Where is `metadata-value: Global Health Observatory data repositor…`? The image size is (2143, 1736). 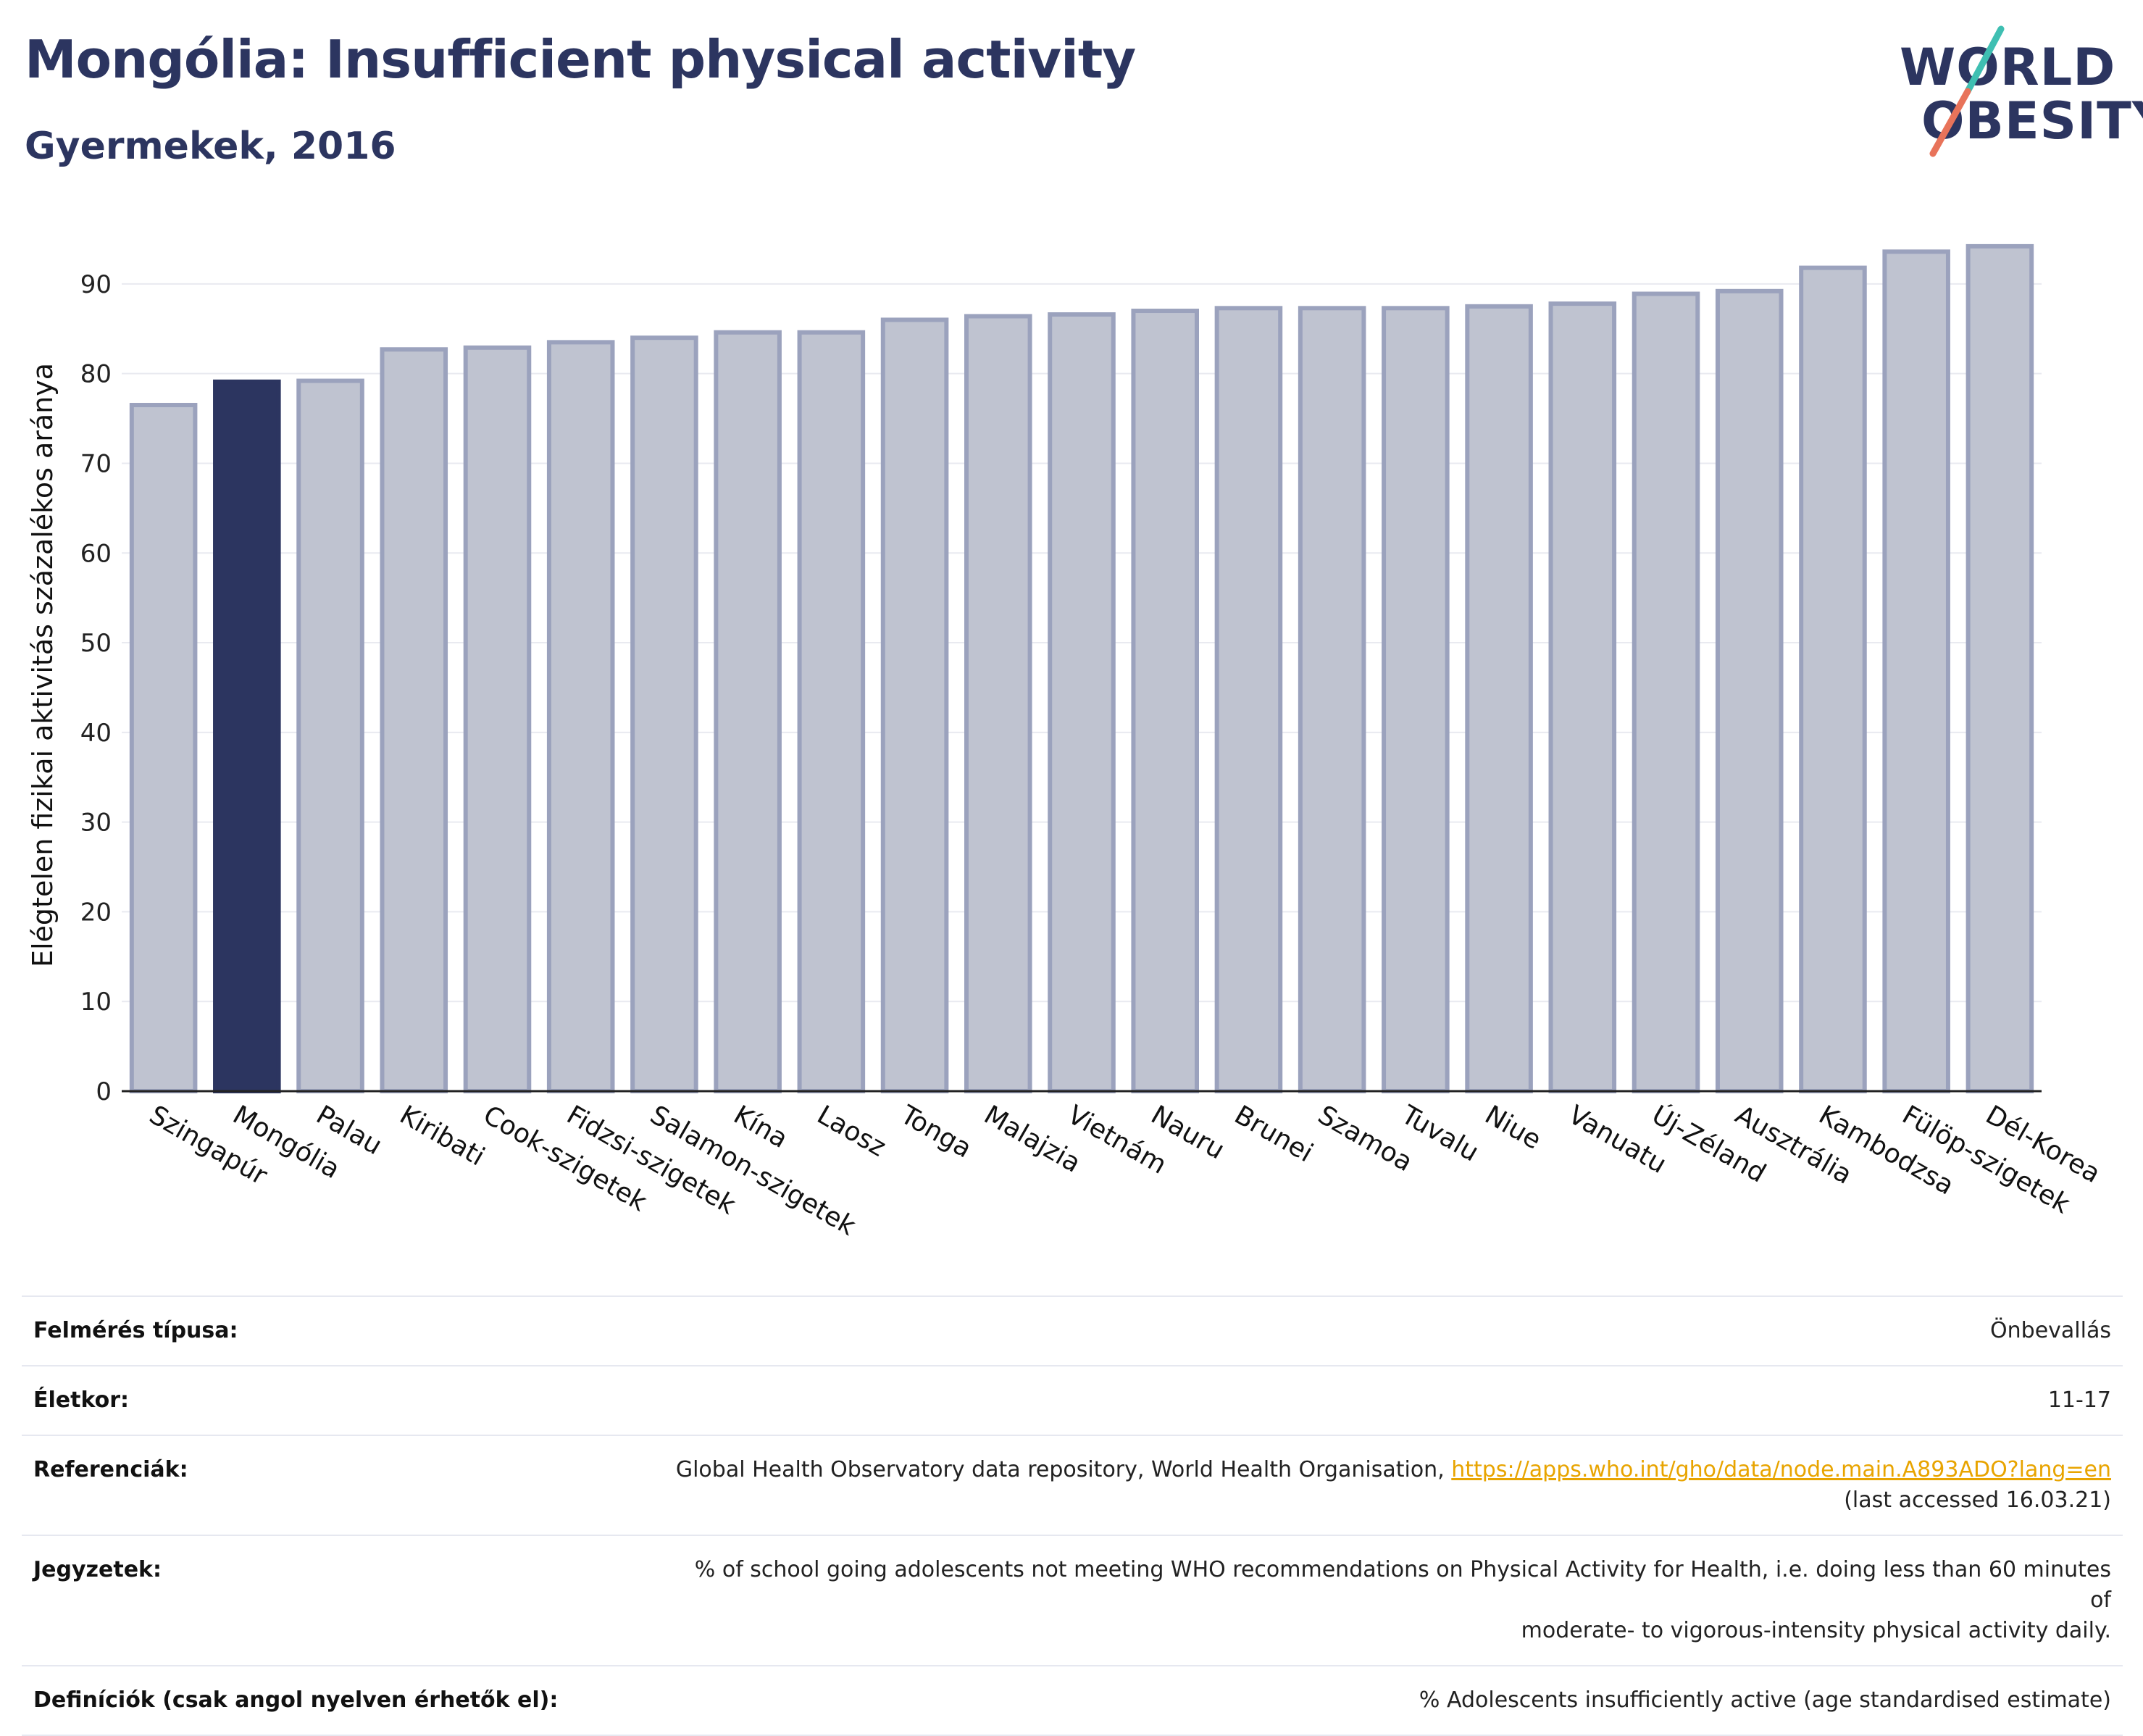 metadata-value: Global Health Observatory data repositor… is located at coordinates (1073, 1486).